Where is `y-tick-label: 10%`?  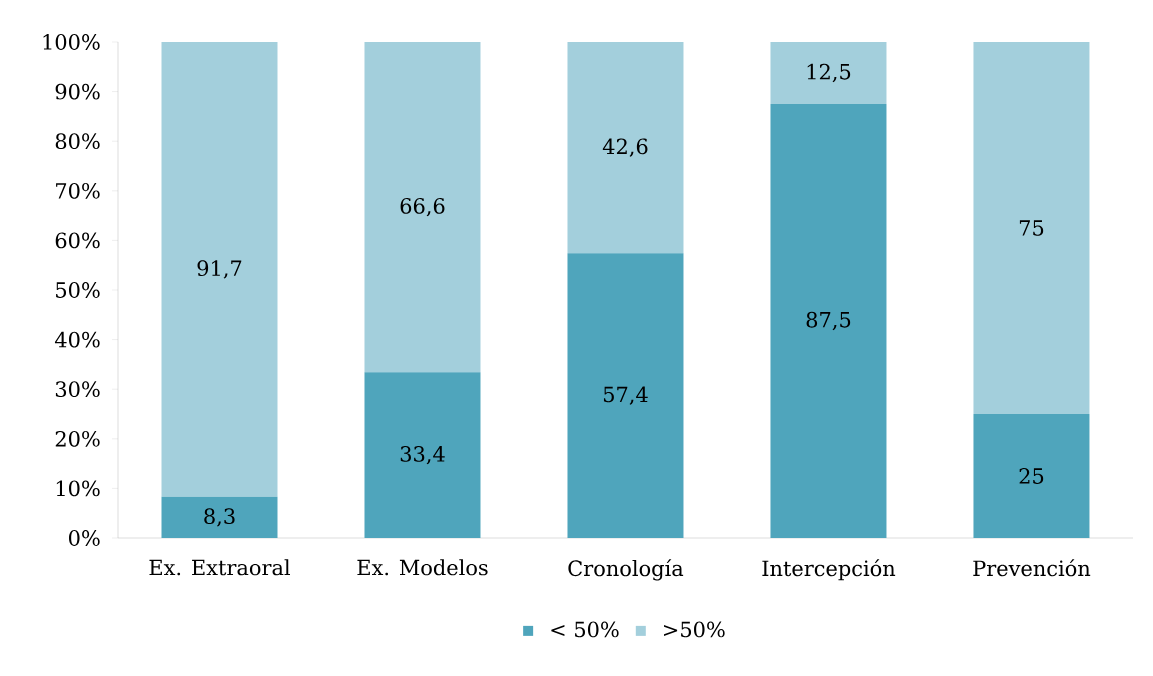
y-tick-label: 10% is located at coordinates (78, 488).